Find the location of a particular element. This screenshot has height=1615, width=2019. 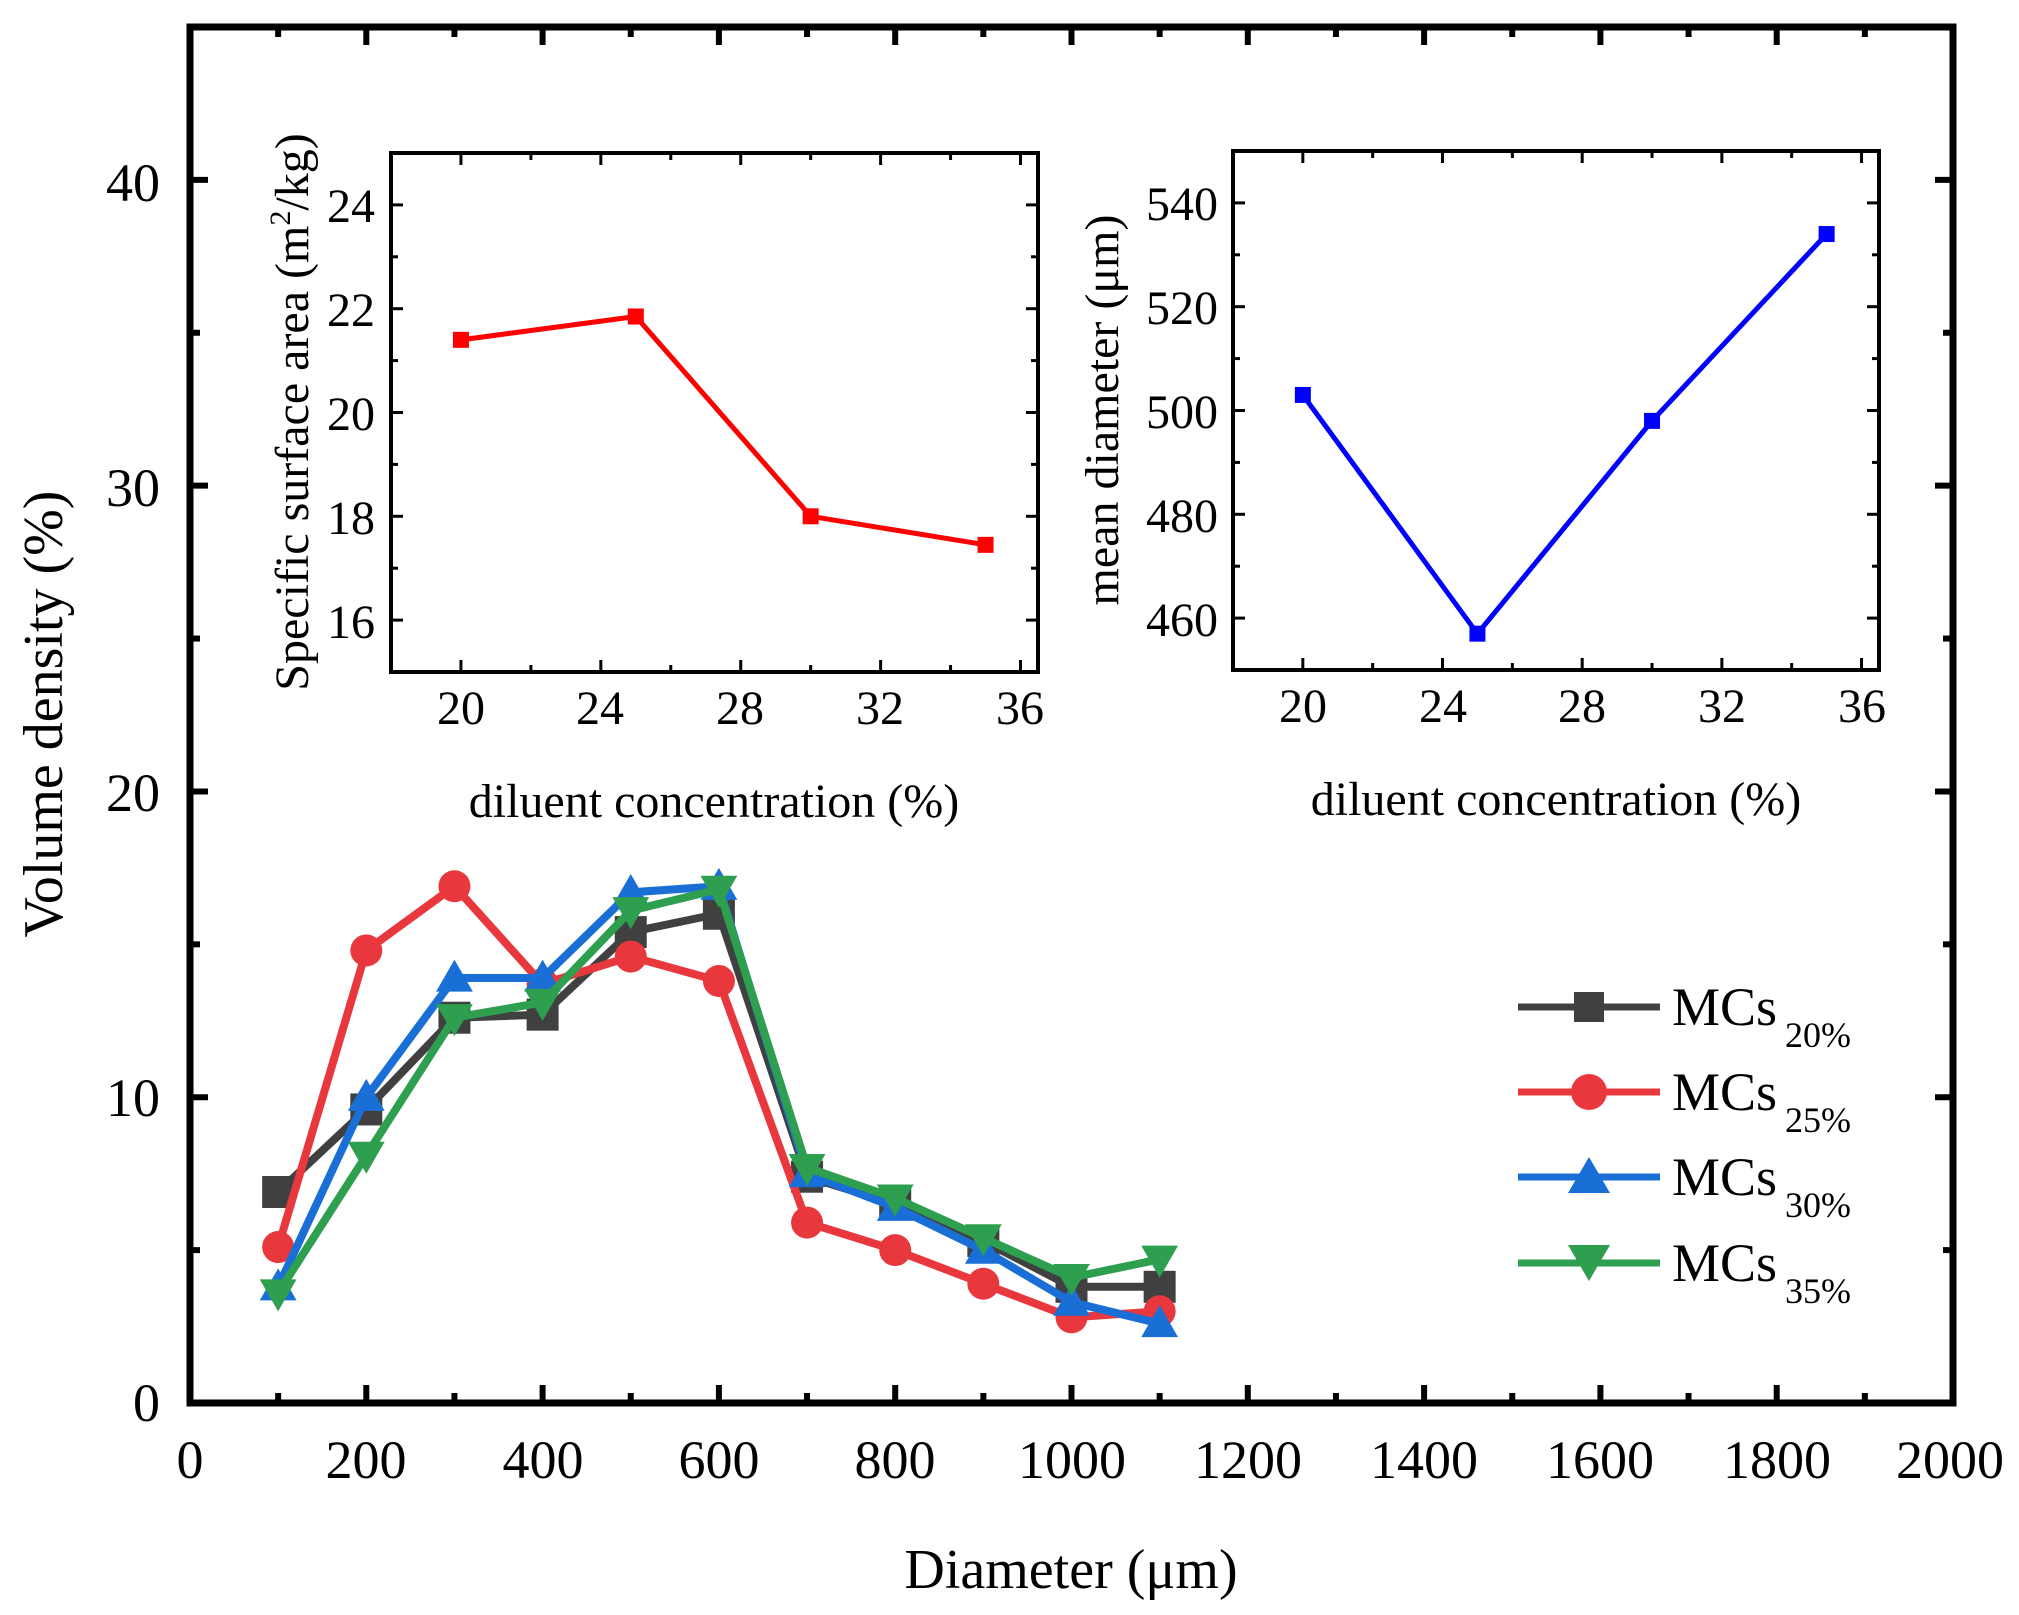

main-series-group is located at coordinates (719, 1102).